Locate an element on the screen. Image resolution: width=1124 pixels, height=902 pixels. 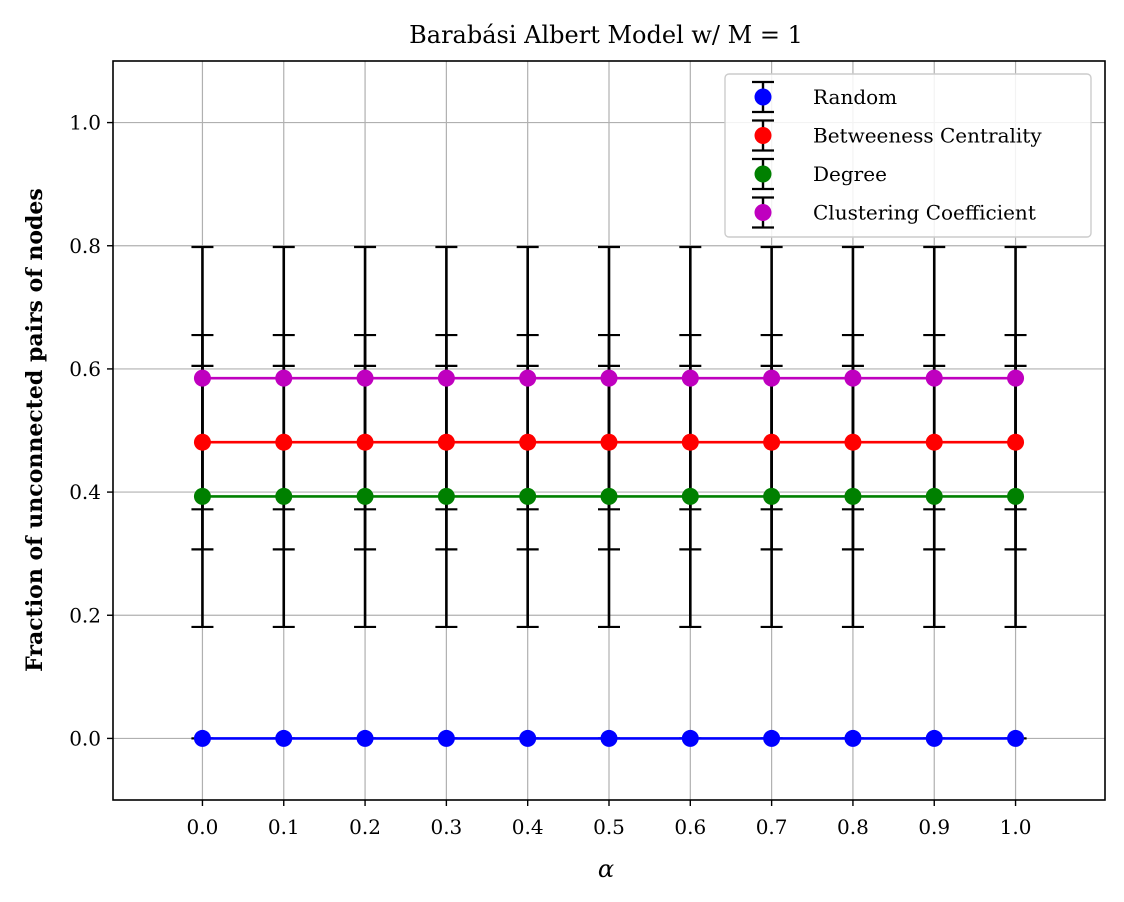
legend-label-clustering-coefficient: Clustering Coefficient is located at coordinates (924, 213).